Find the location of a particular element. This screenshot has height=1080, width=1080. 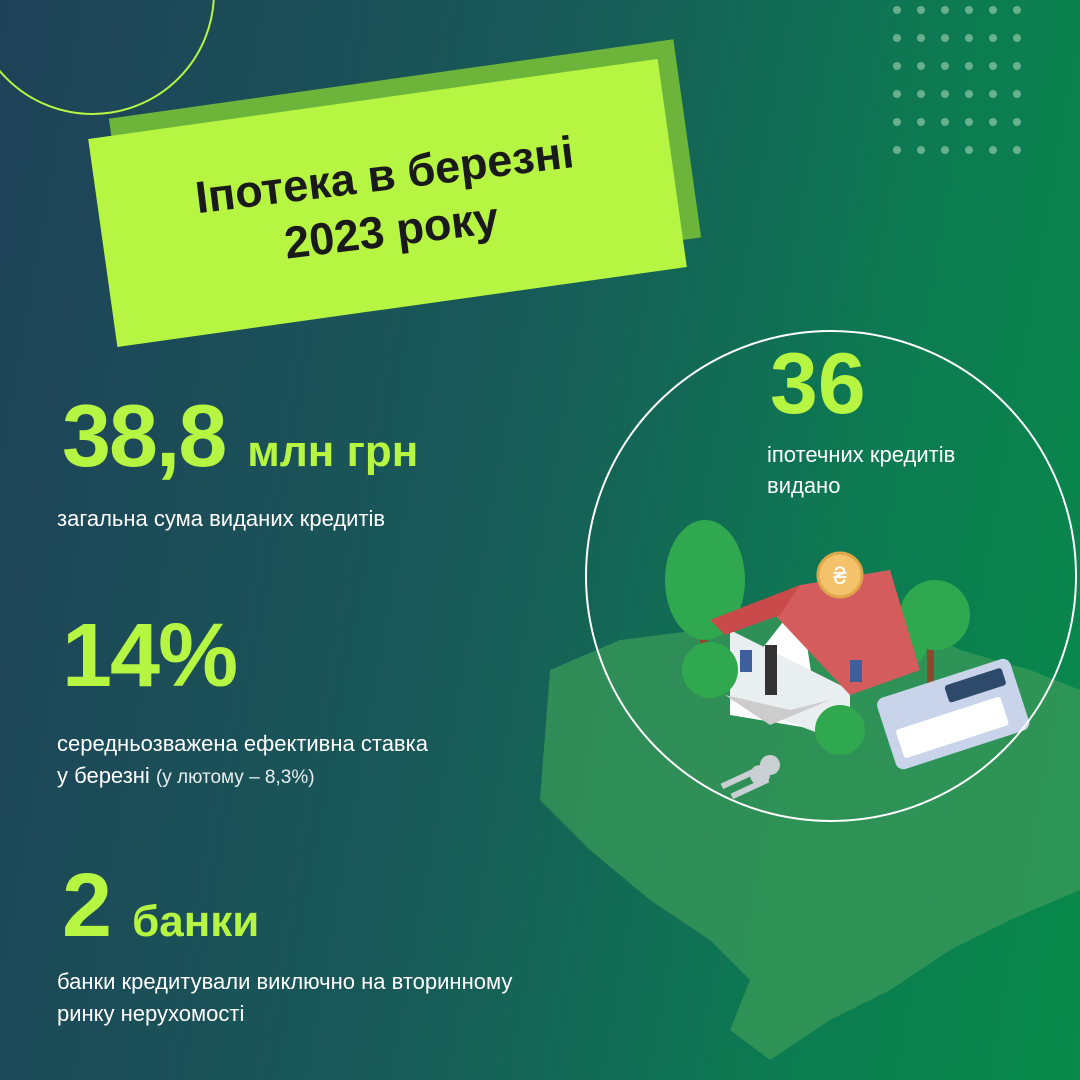

stat-value: 38,8 is located at coordinates (144, 435).